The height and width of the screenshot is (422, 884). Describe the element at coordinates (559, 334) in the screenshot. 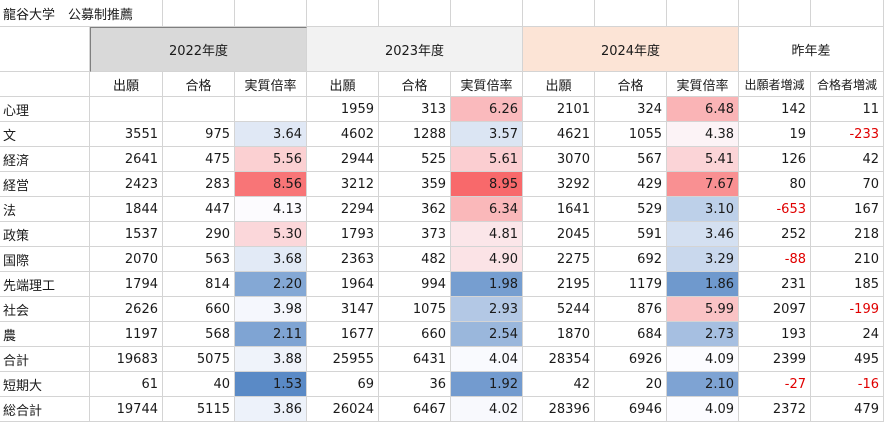

I see `applicants-cell: 1870` at that location.